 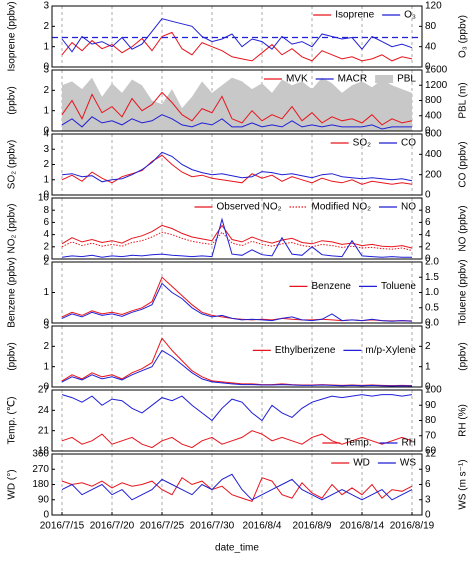 I want to click on y2-tick-label: 4, so click(x=428, y=234).